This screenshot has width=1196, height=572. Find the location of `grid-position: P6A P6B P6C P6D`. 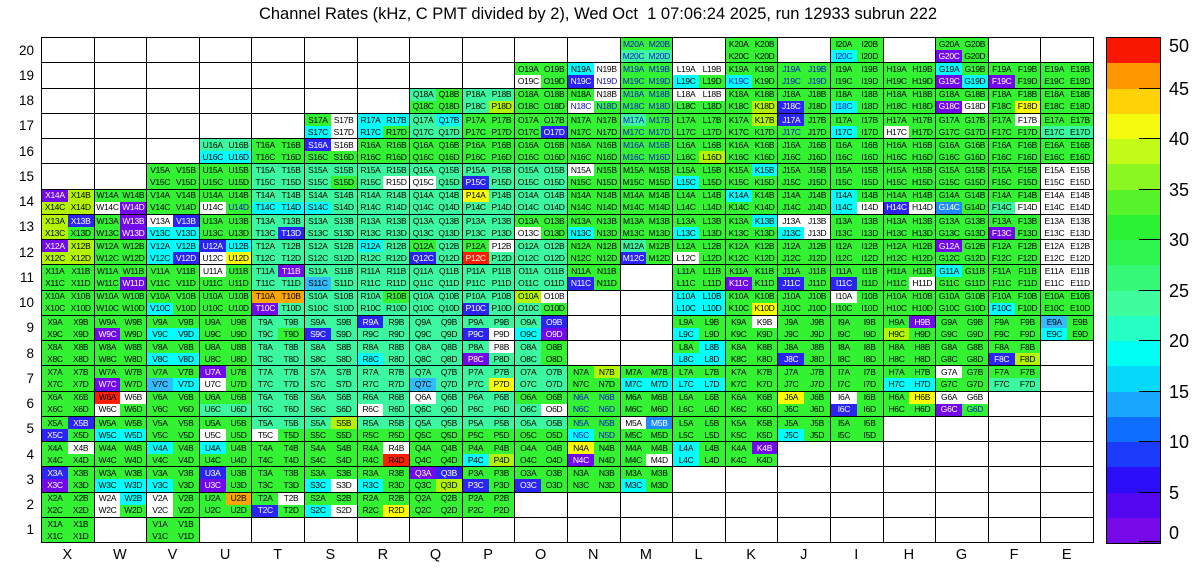

grid-position: P6A P6B P6C P6D is located at coordinates (488, 403).